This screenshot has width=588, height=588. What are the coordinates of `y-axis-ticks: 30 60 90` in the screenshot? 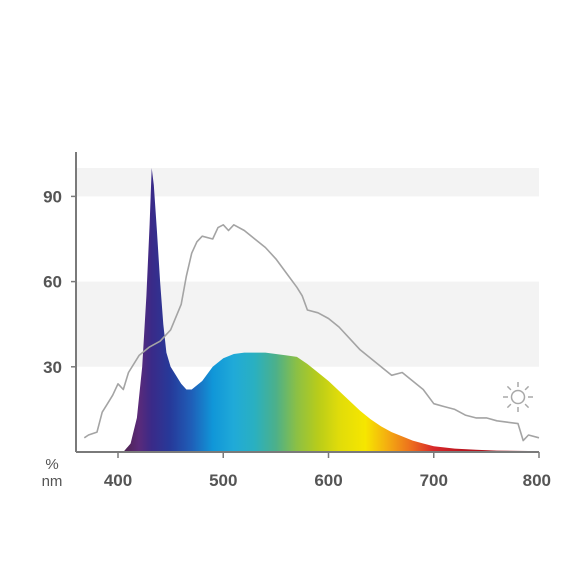 It's located at (59, 282).